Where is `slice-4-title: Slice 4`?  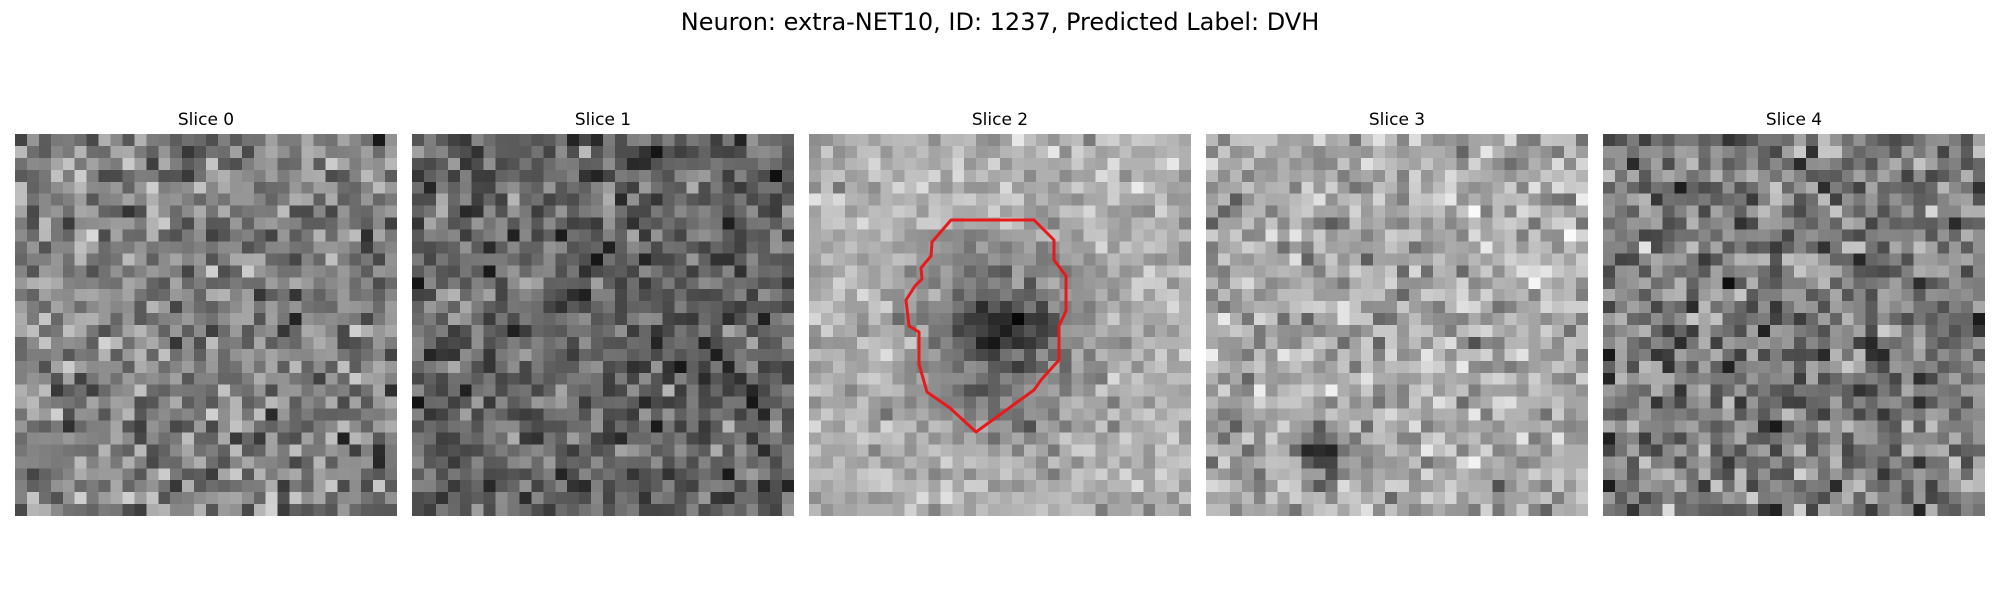
slice-4-title: Slice 4 is located at coordinates (1794, 120).